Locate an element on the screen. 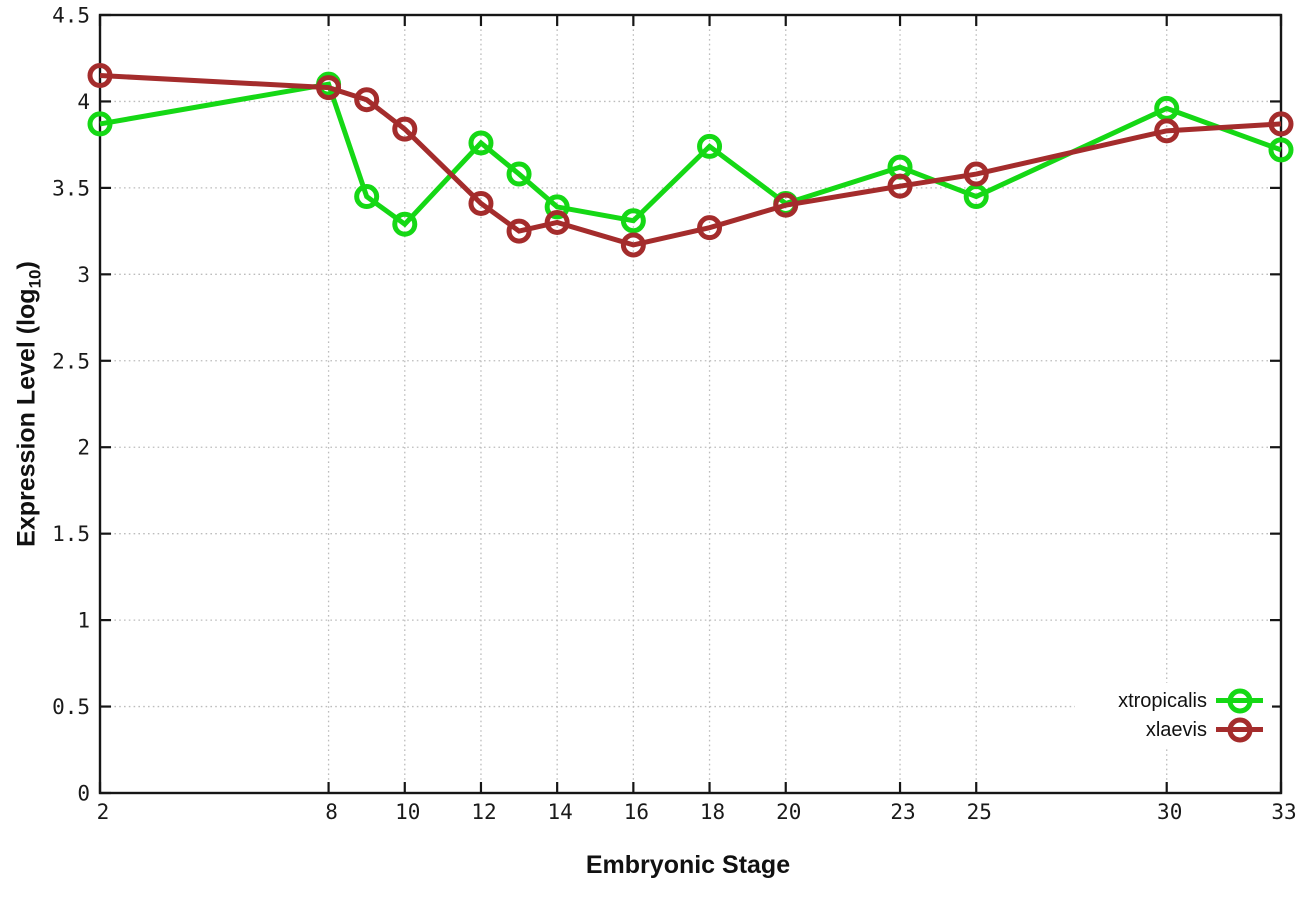  legend-sample-xtropicalis is located at coordinates (1239, 700).